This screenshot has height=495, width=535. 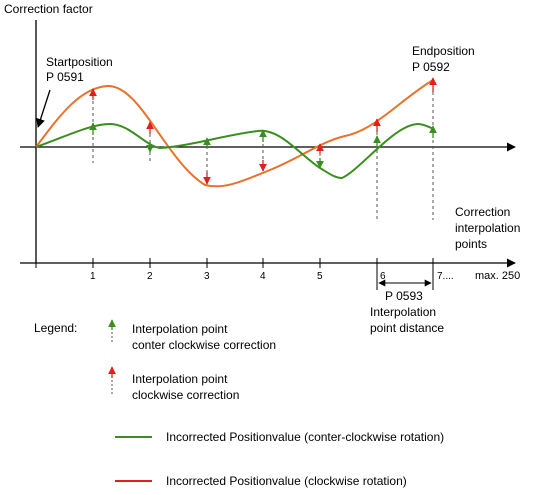 What do you see at coordinates (204, 345) in the screenshot?
I see `legend-ccw-text-2: conter clockwise correction` at bounding box center [204, 345].